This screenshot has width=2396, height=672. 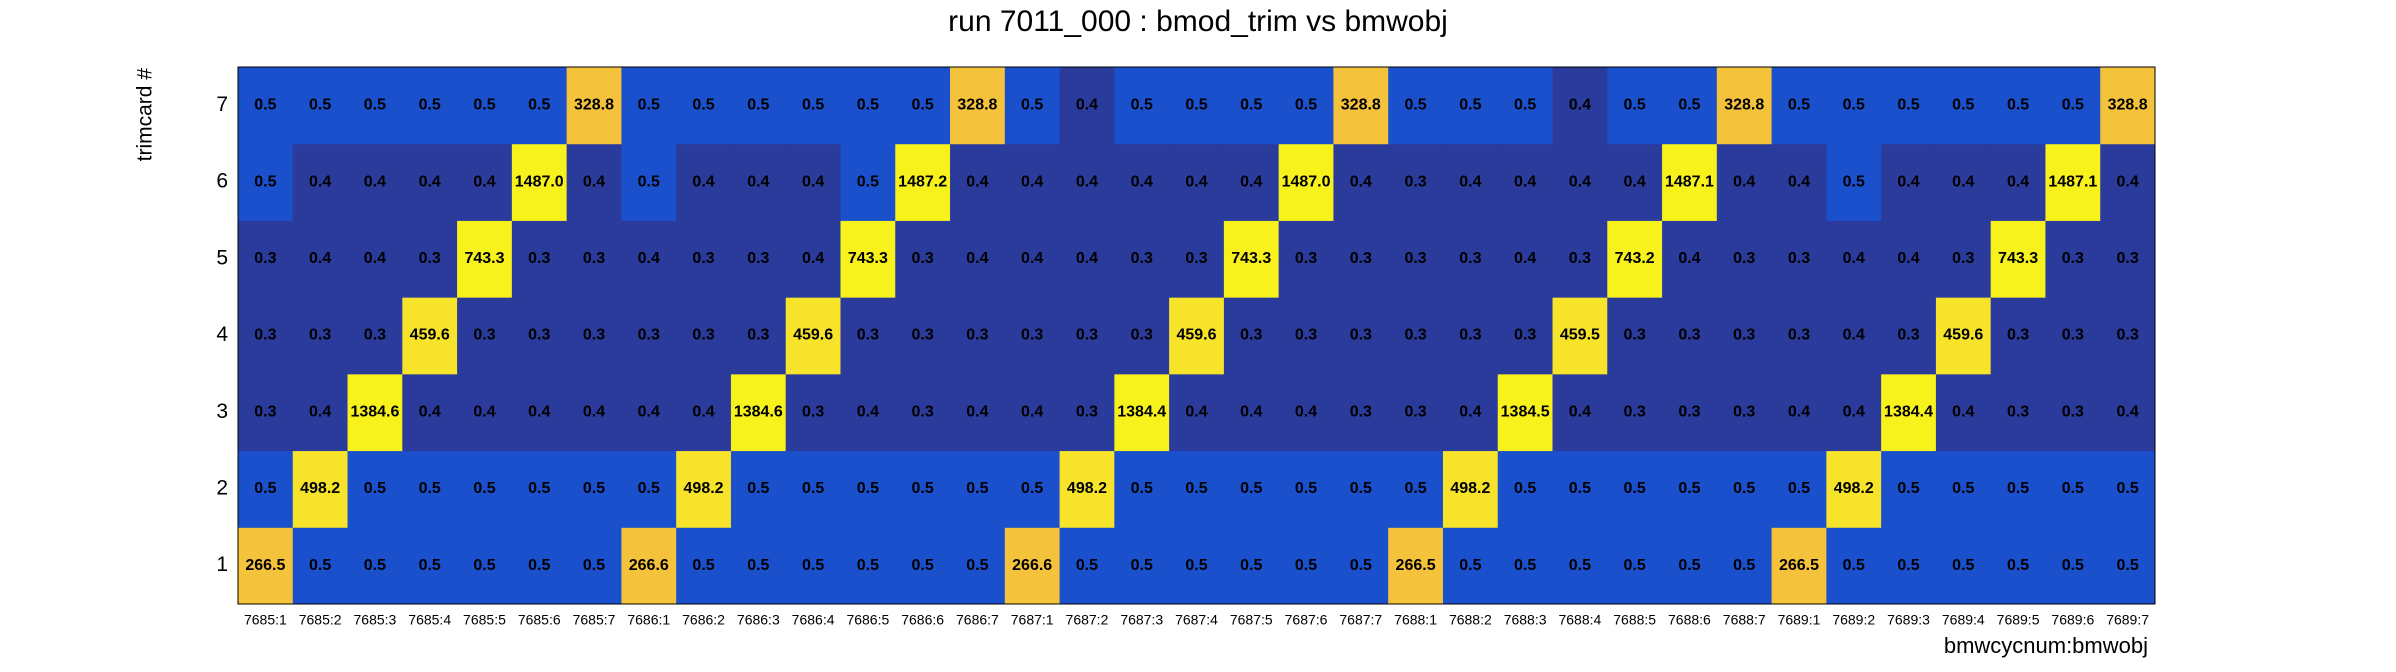 What do you see at coordinates (222, 181) in the screenshot?
I see `y-tick-label: 6` at bounding box center [222, 181].